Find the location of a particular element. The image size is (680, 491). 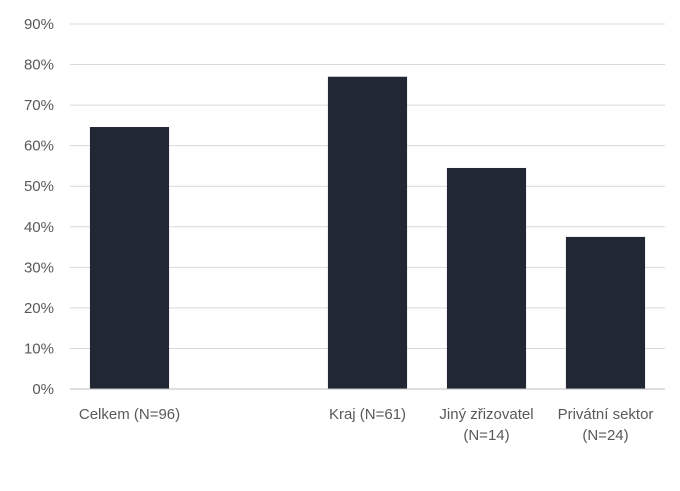

x-tick-label: (N=24) is located at coordinates (605, 435).